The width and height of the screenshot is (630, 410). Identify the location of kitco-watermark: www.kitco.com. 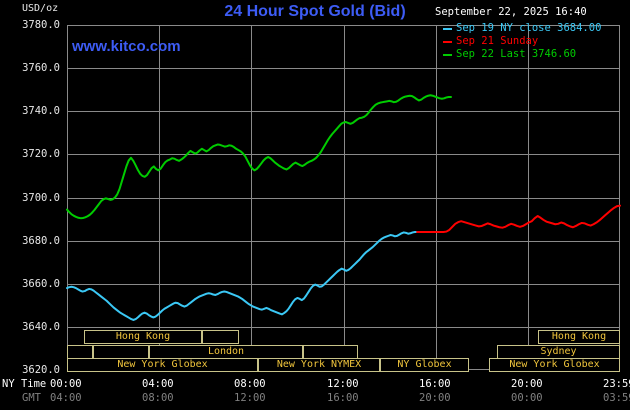
(126, 46).